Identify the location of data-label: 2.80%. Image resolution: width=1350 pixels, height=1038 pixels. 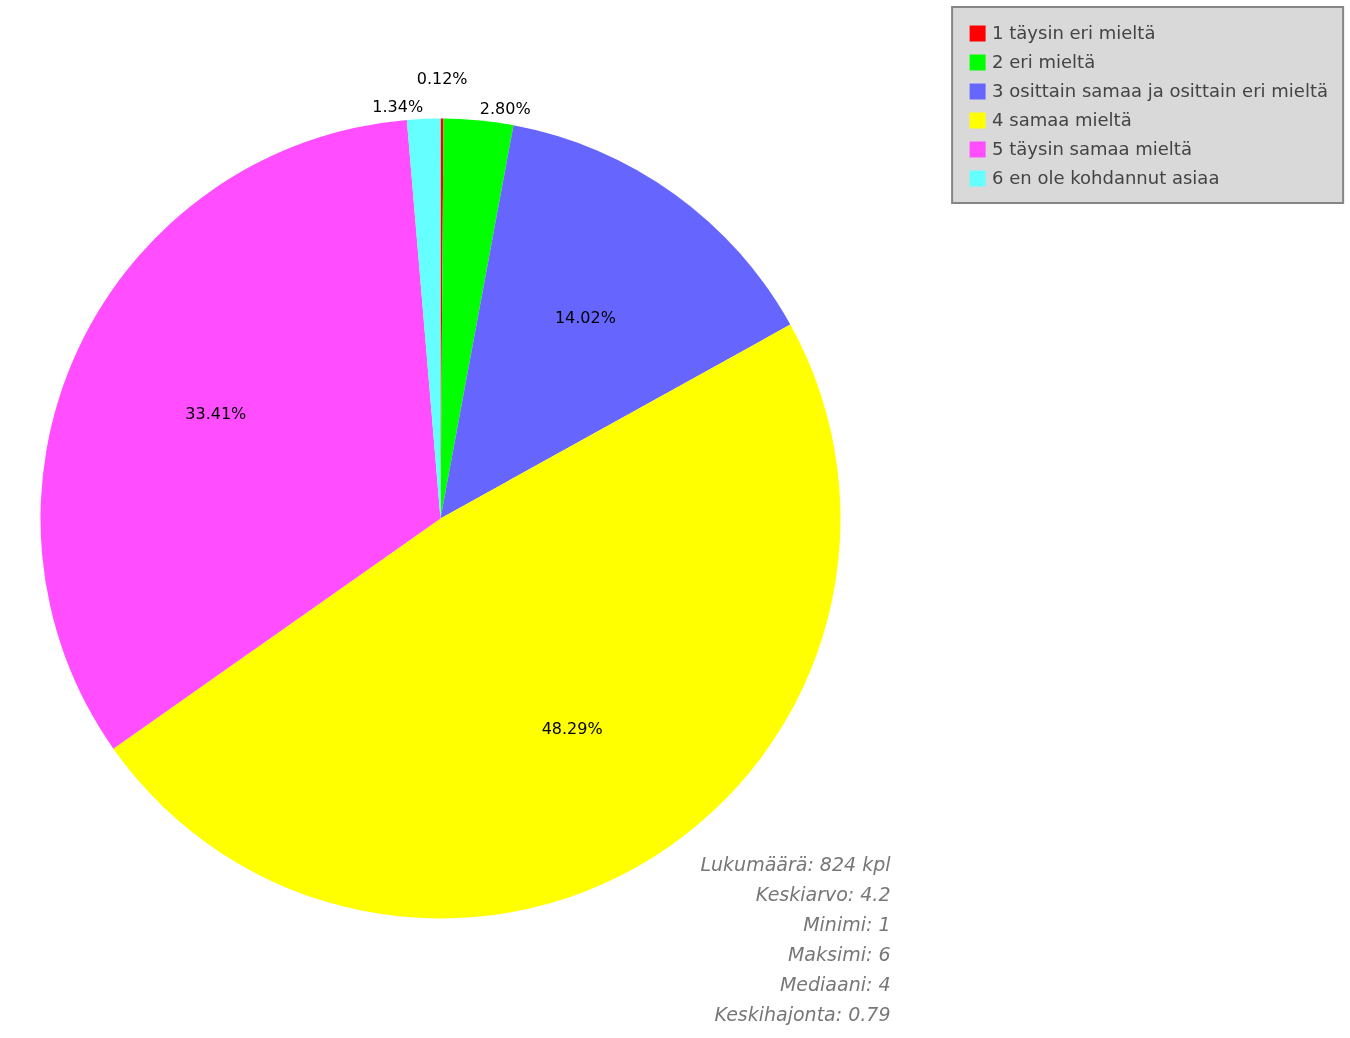
(505, 108).